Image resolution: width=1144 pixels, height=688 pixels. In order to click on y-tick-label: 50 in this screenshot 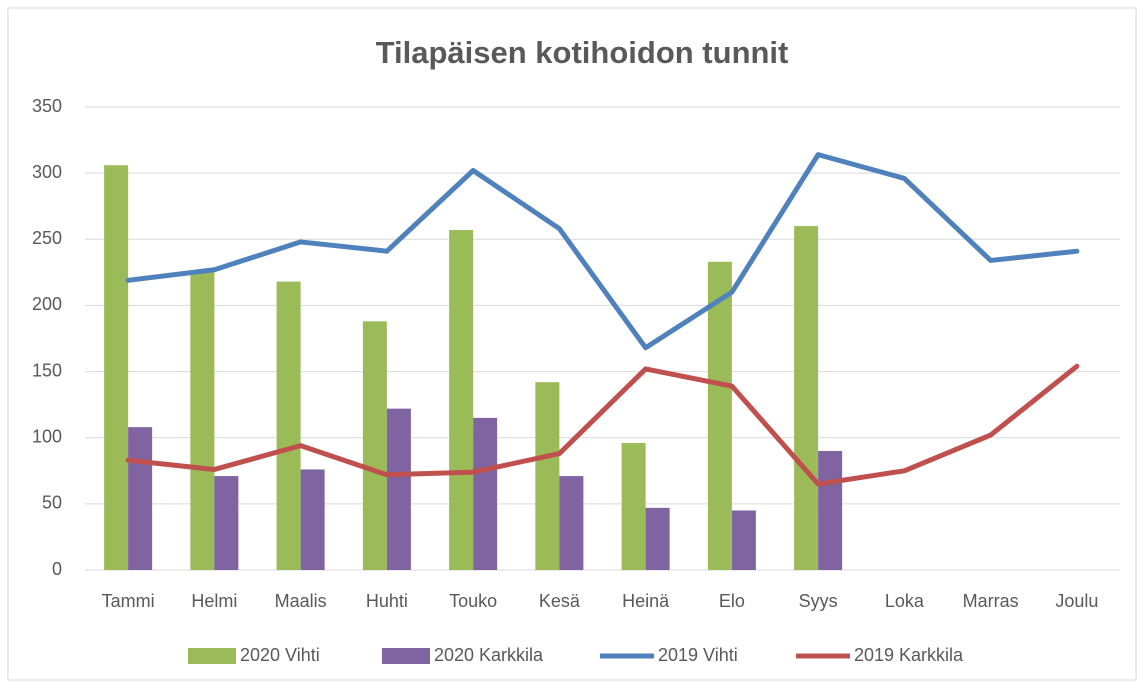, I will do `click(52, 503)`.